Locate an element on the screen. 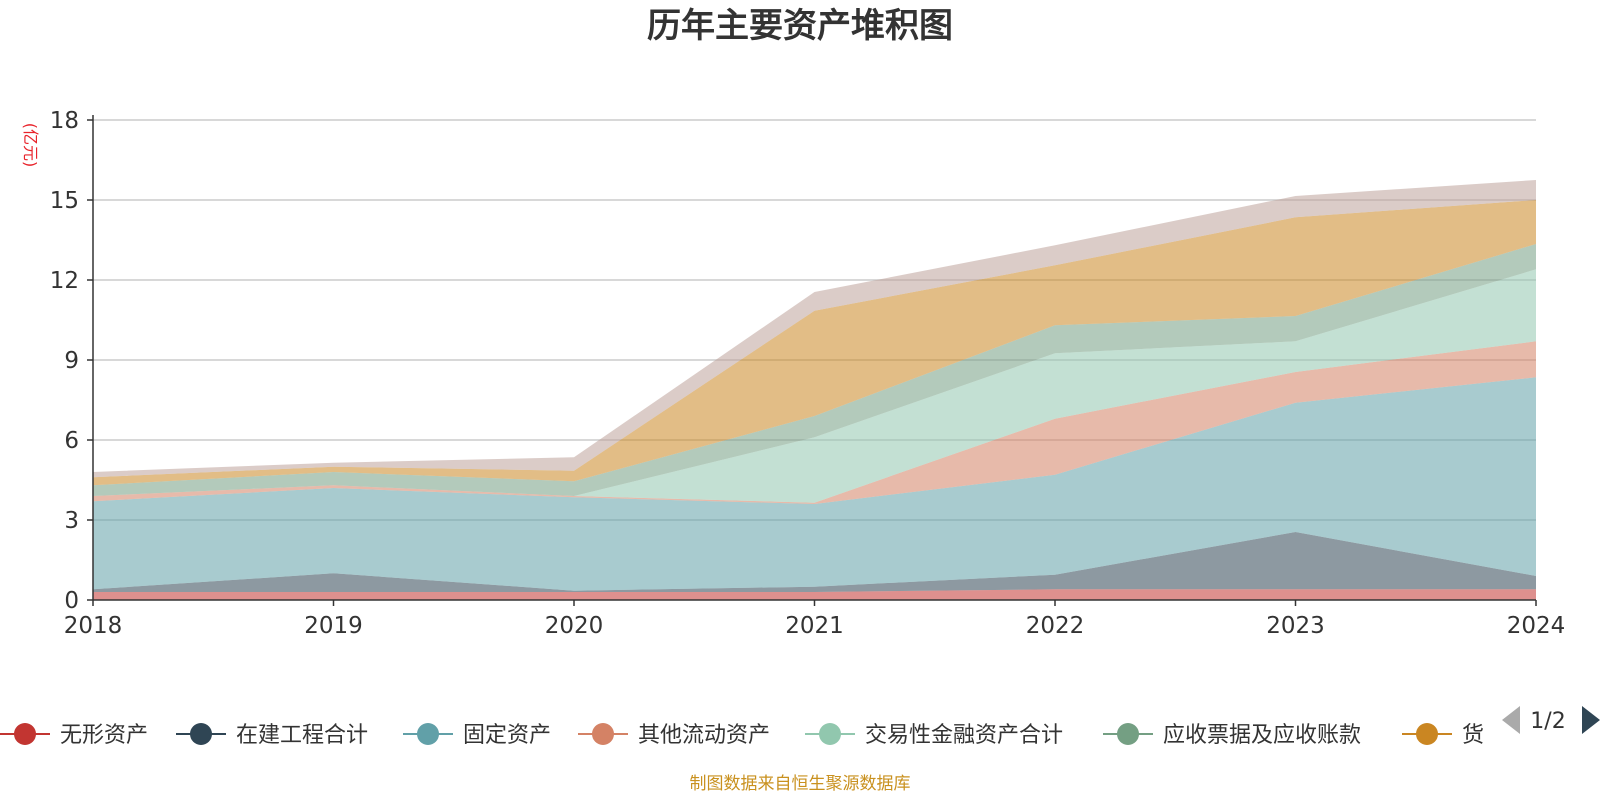  x-tick-labels: 2018 2019 2020 2021 2022 2023 2024 is located at coordinates (815, 619).